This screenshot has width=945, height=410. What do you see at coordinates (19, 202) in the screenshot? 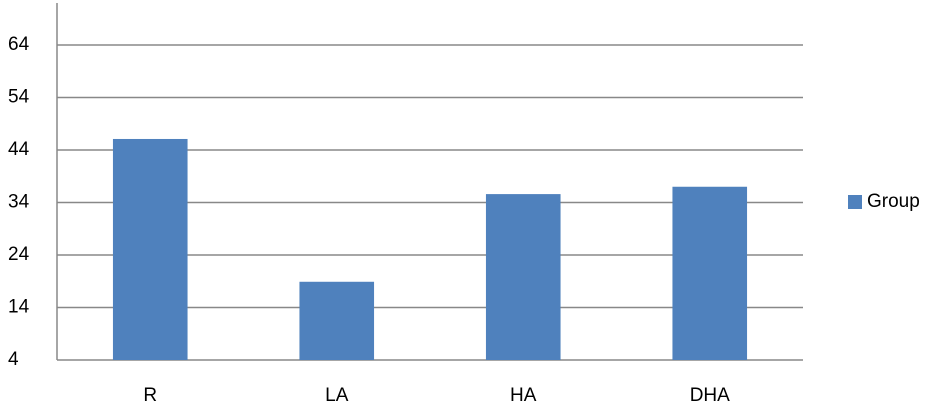
I see `y-tick-label: 34` at bounding box center [19, 202].